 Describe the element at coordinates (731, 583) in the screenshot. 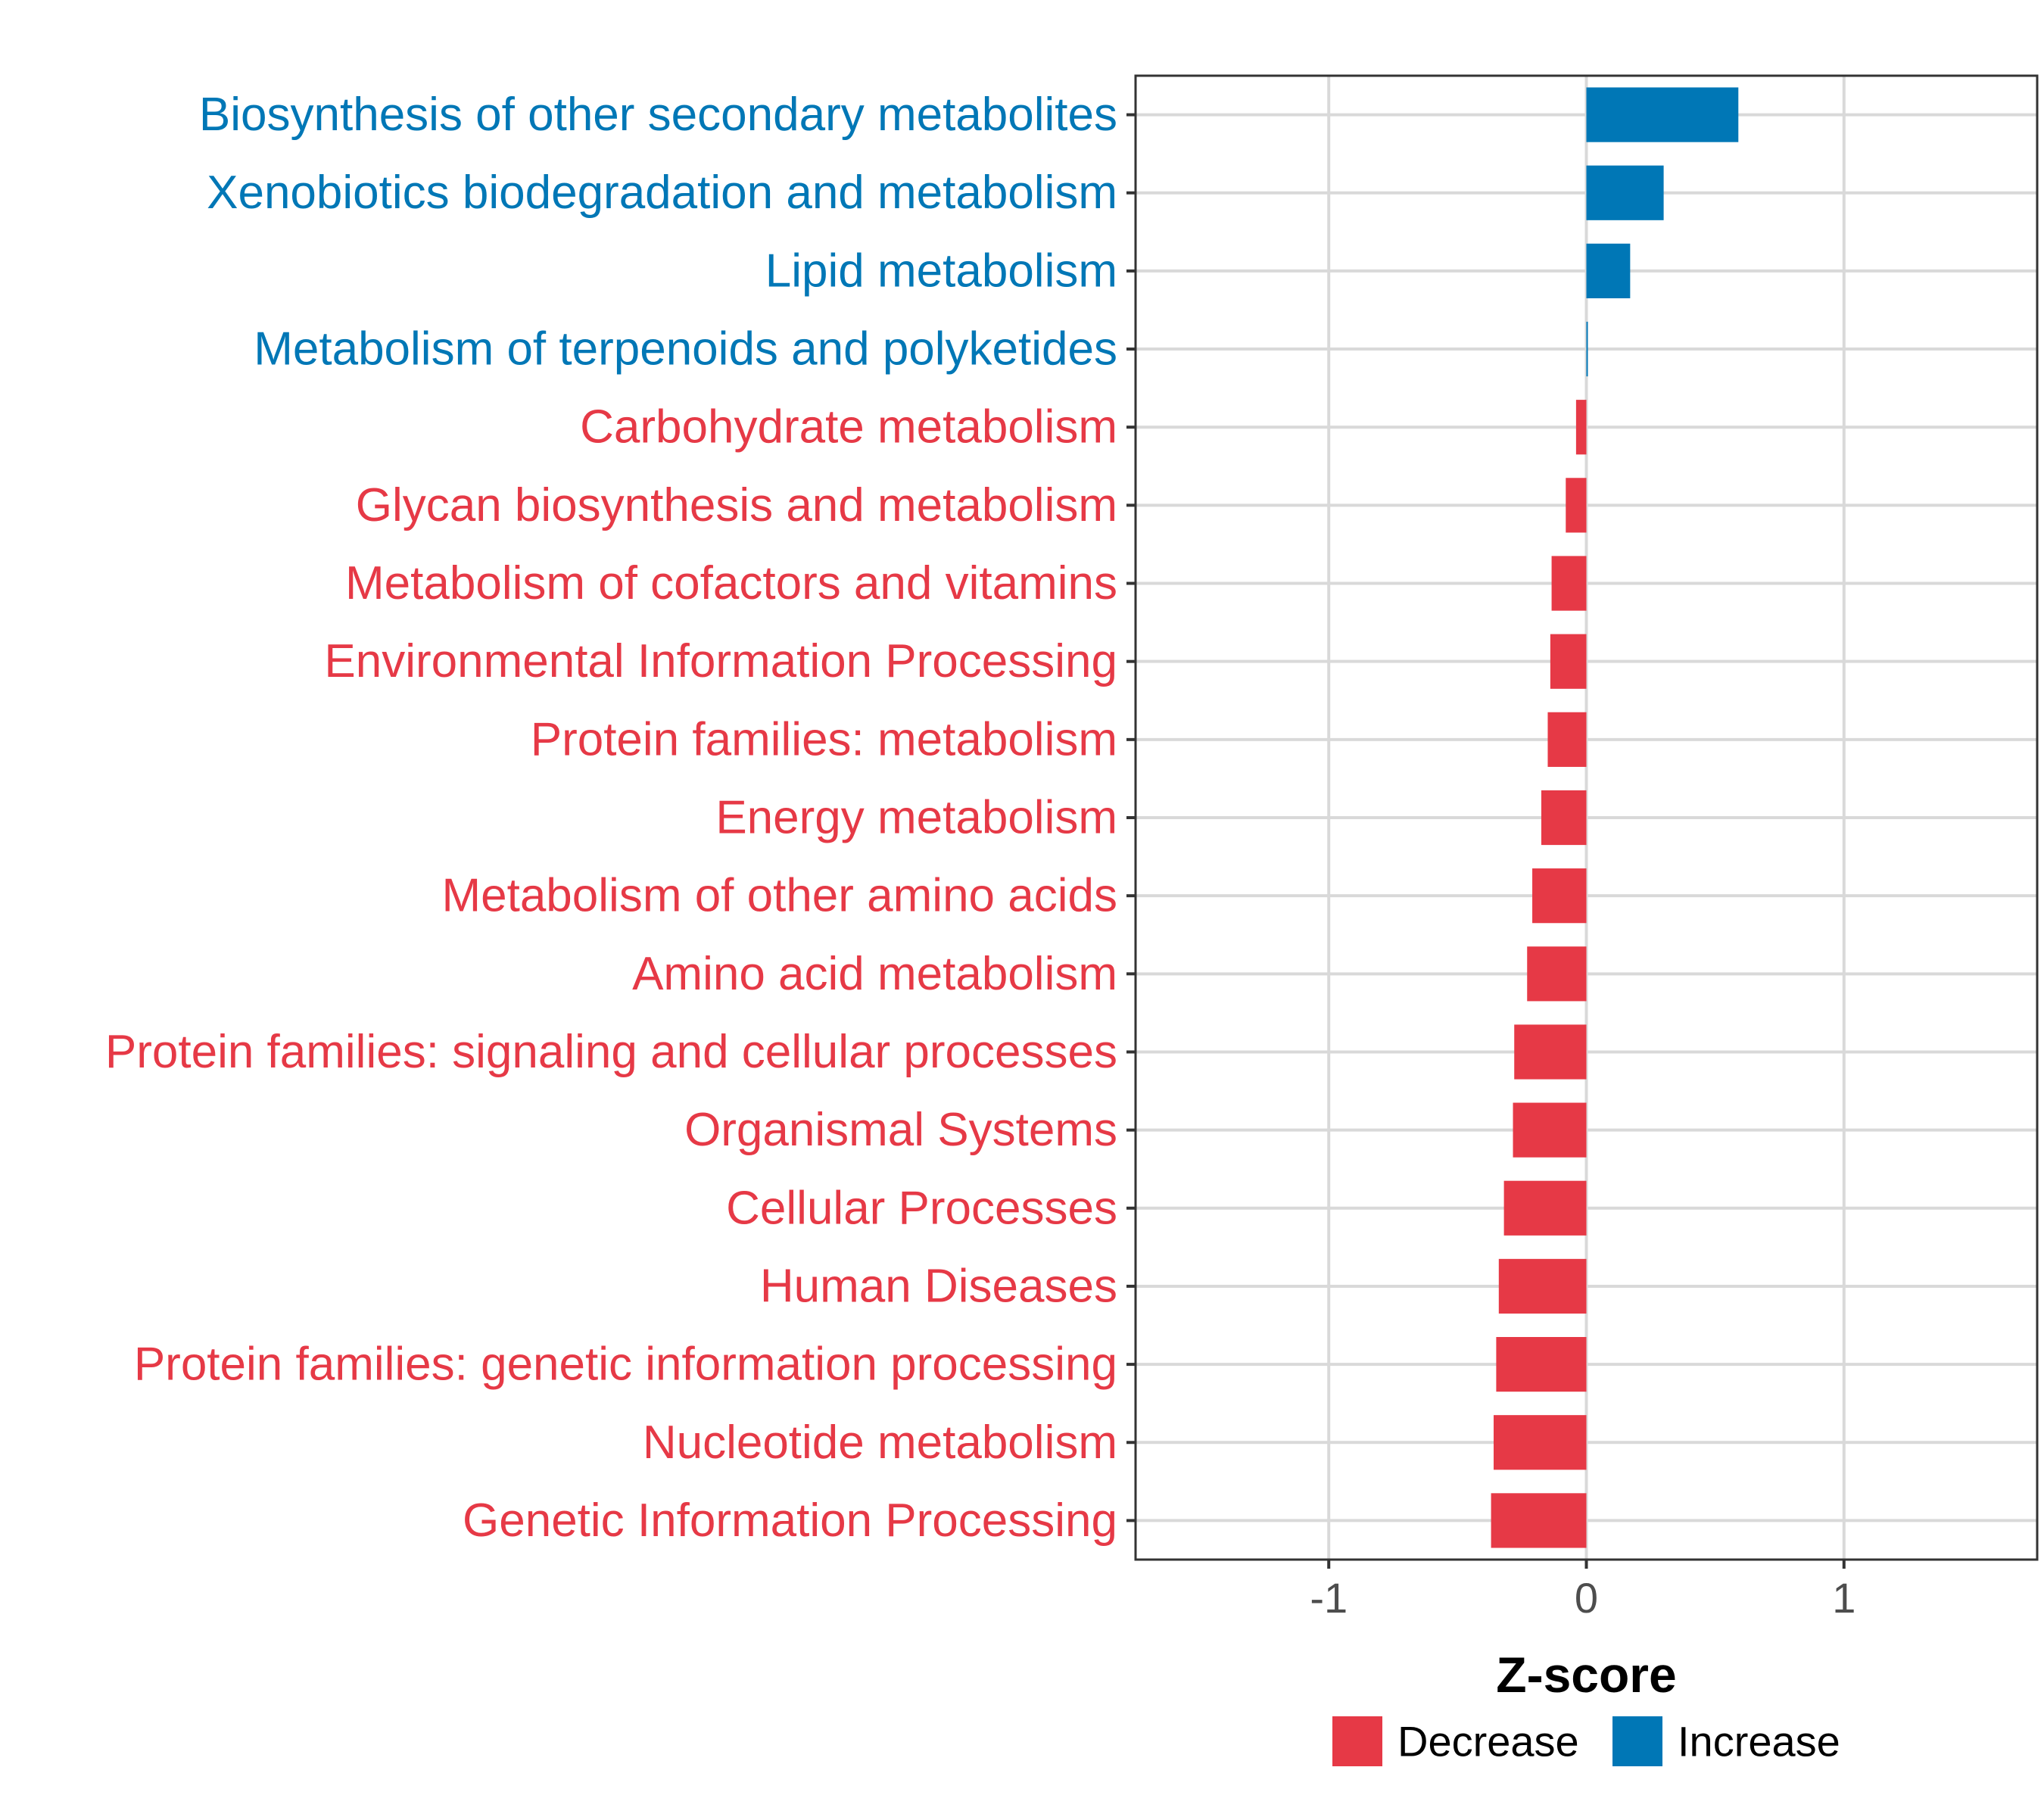

I see `category-label-metabolism-of-cofactors-and-vitamins: Metabolism of cofactors and vitamins` at that location.